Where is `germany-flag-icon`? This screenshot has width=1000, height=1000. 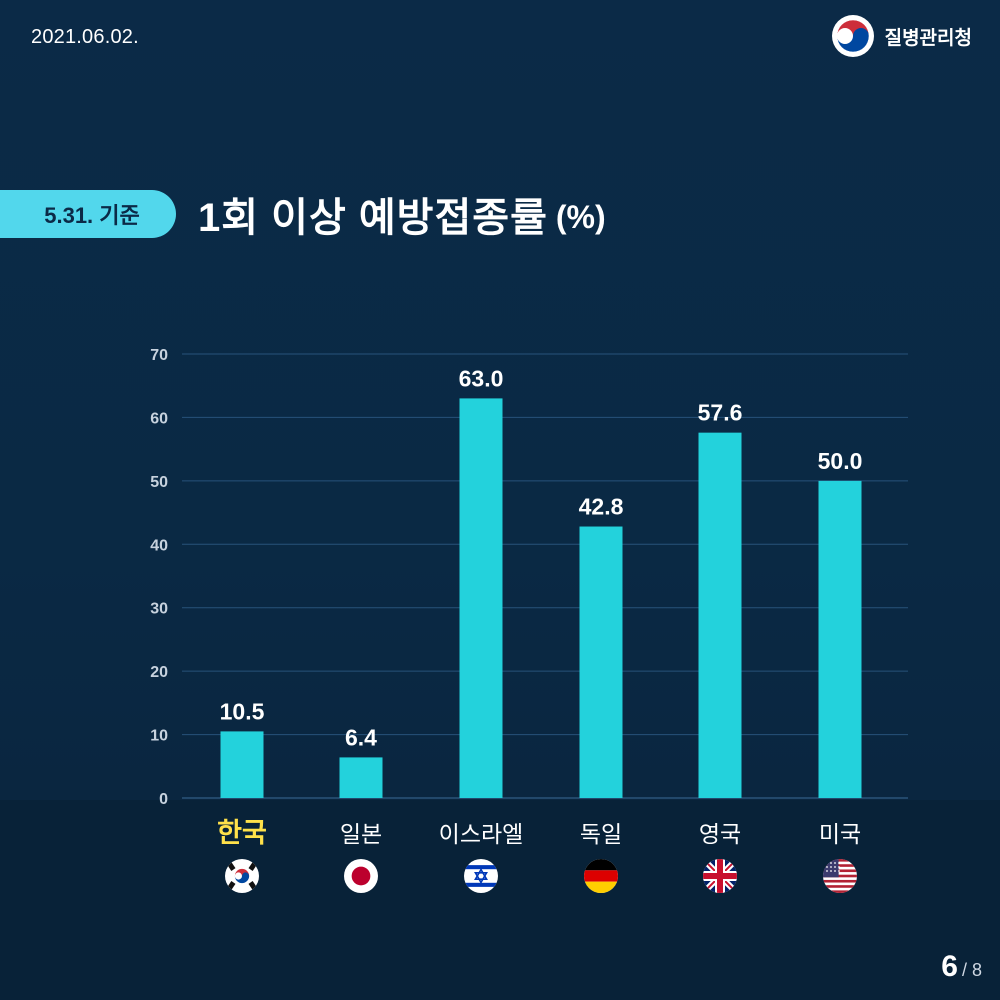 germany-flag-icon is located at coordinates (601, 876).